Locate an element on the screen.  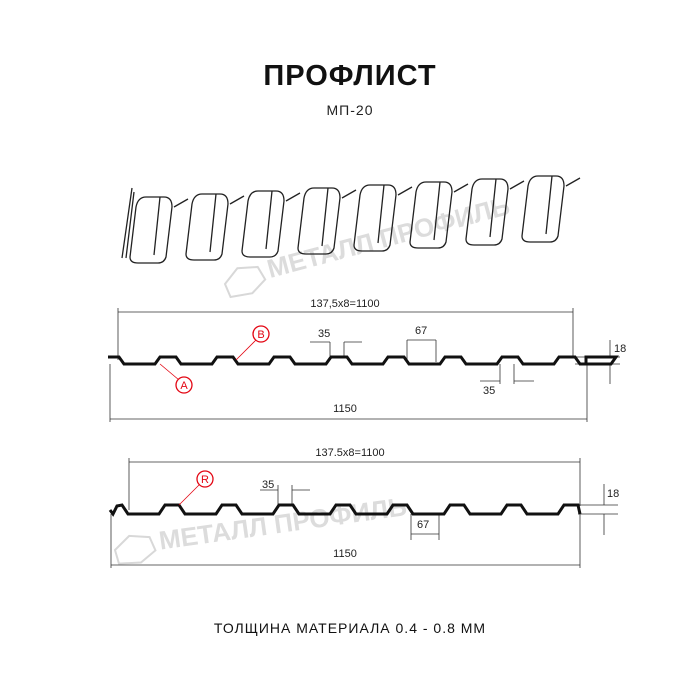
profile-2-line is located at coordinates (345, 510).